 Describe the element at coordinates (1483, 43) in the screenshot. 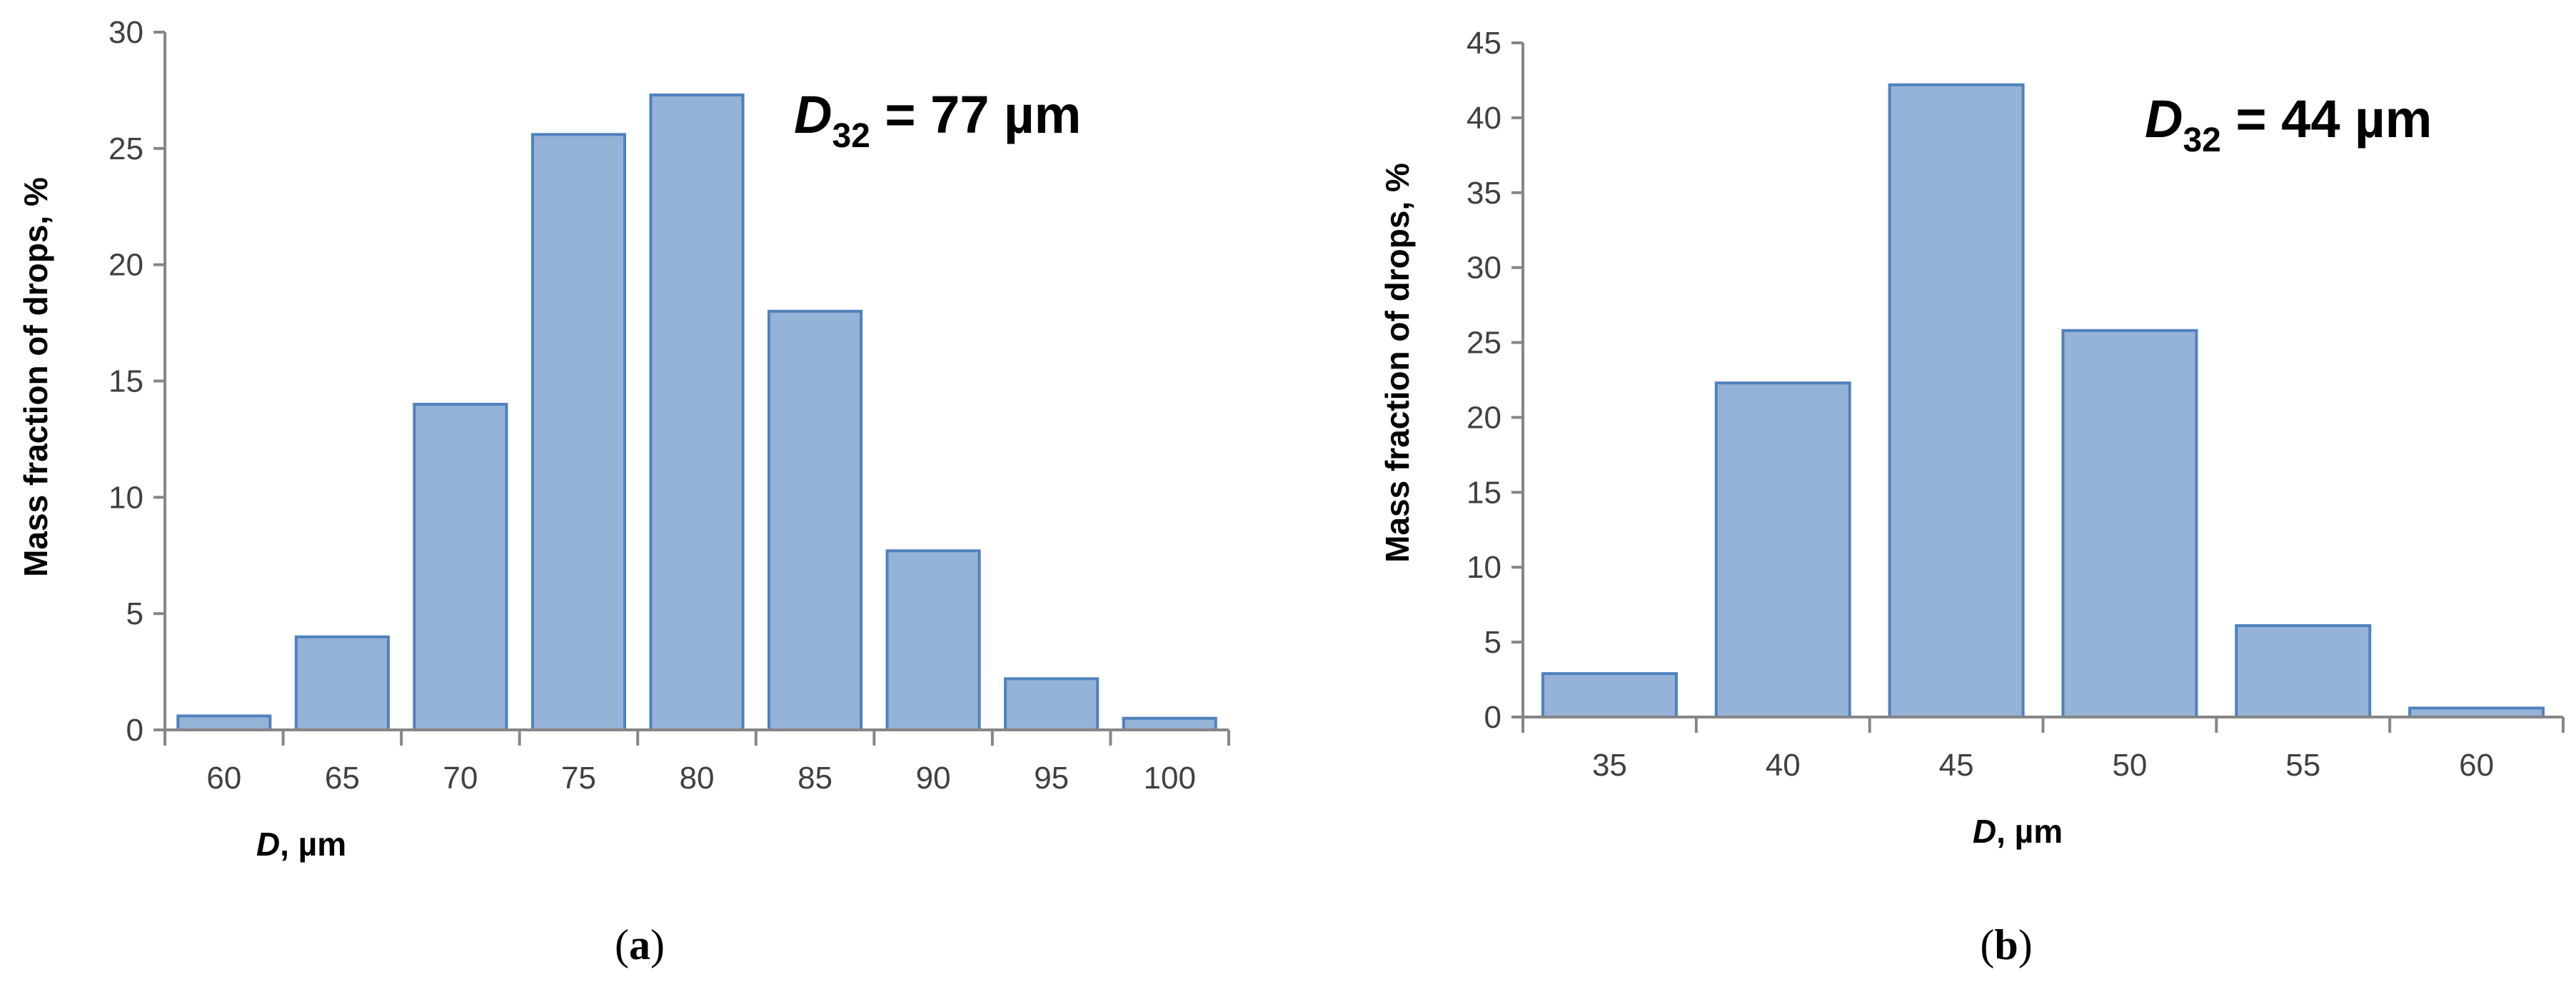

I see `y-tick-label: 45` at that location.